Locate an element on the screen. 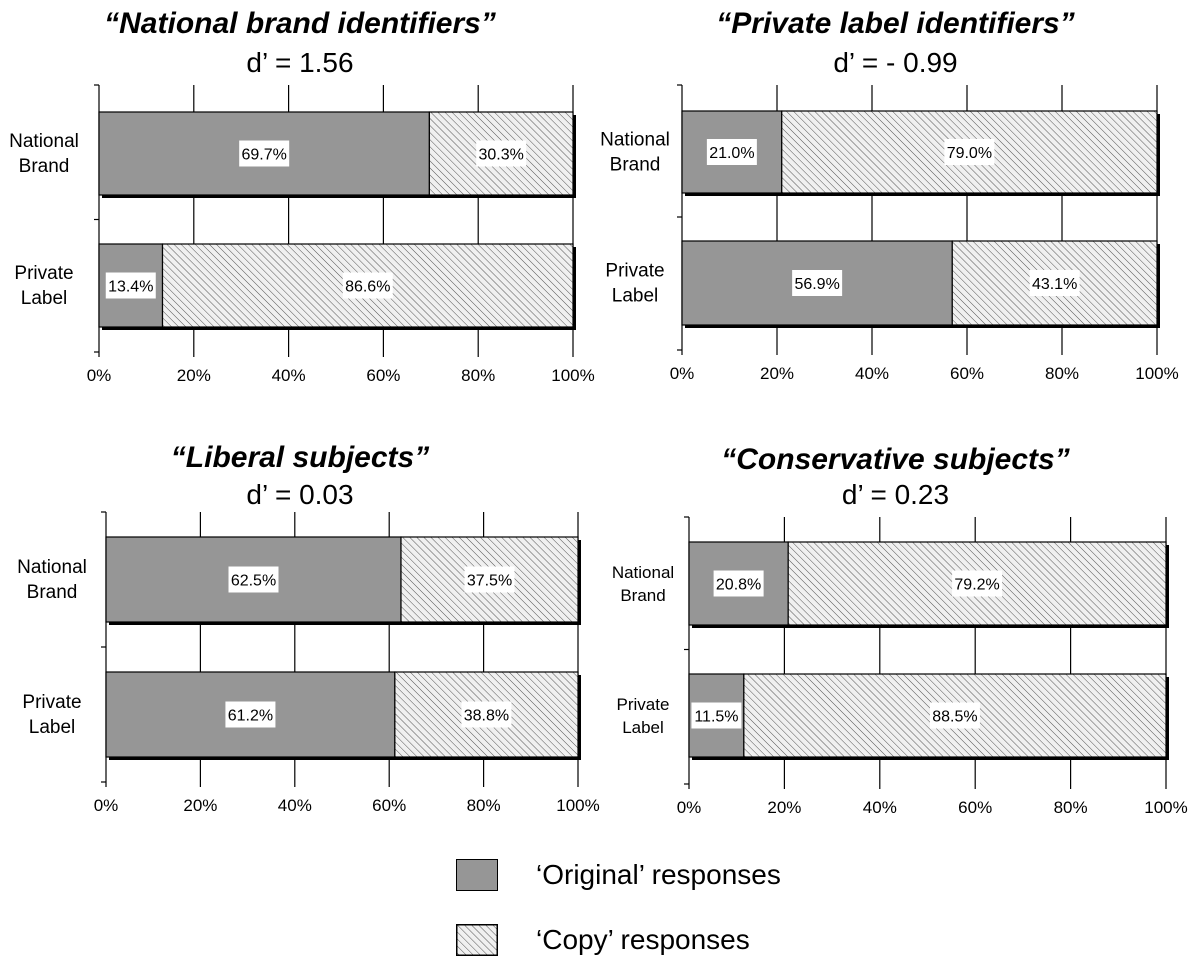 Image resolution: width=1194 pixels, height=958 pixels. bar-segment-original is located at coordinates (253, 579).